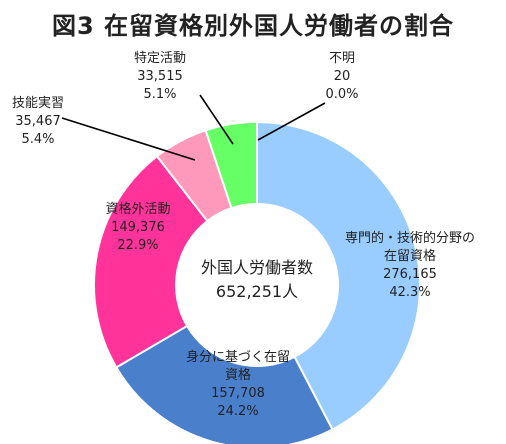 This screenshot has height=444, width=506. Describe the element at coordinates (253, 26) in the screenshot. I see `chart-title: 図3 在留資格別外国人労働者の割合` at that location.